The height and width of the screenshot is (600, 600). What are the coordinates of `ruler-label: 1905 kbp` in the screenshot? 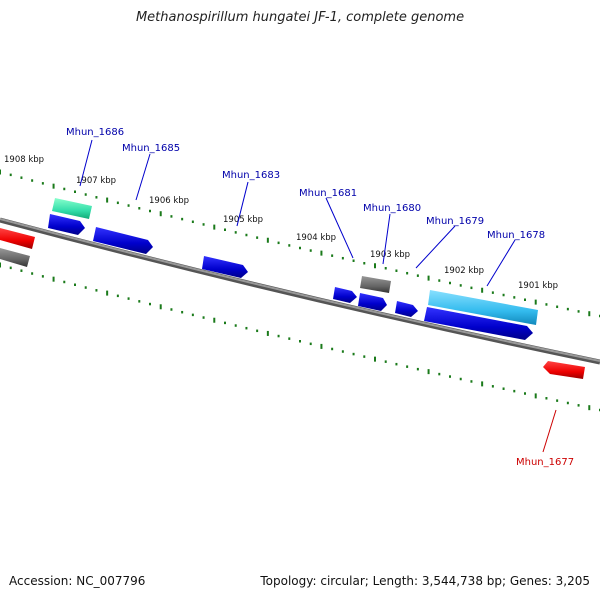 It's located at (243, 220).